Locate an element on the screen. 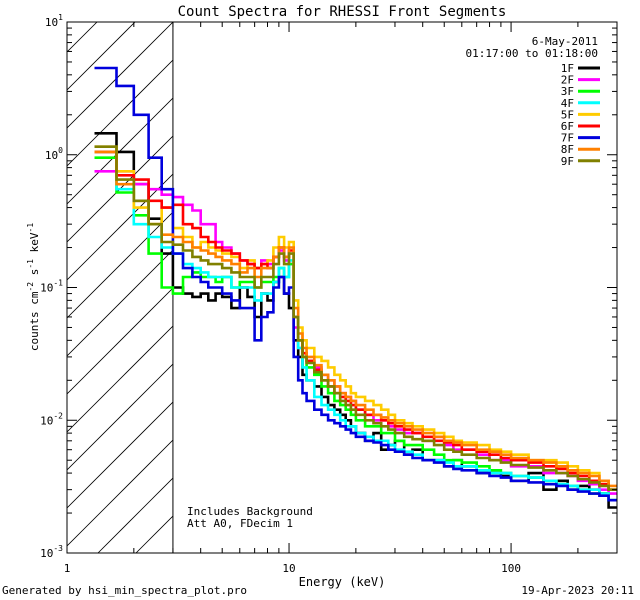 This screenshot has width=640, height=600. y-tick-label: 10⁰ is located at coordinates (54, 154).